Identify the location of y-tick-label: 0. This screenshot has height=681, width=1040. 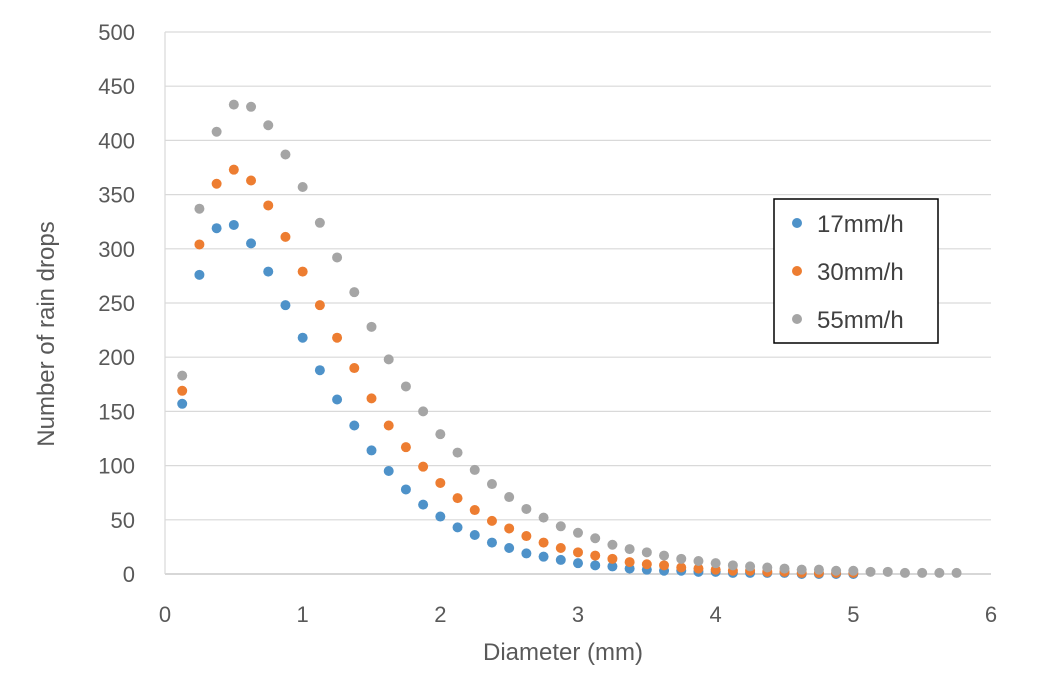
(129, 574).